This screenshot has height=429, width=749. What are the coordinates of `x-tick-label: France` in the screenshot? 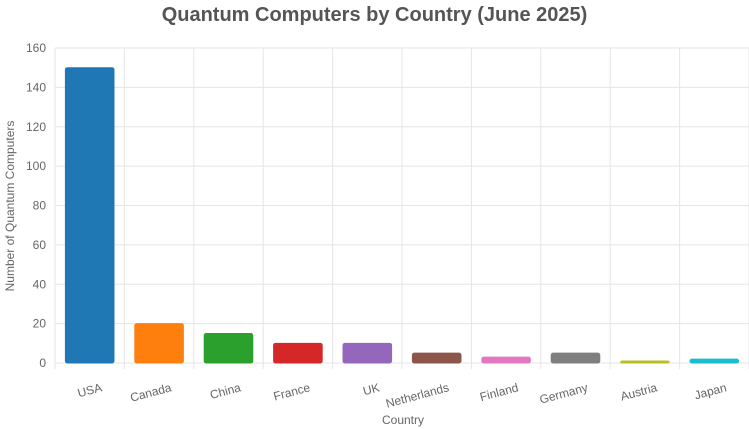 It's located at (292, 391).